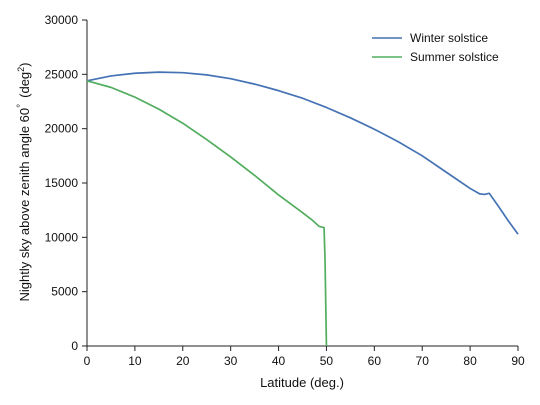 The image size is (540, 405). What do you see at coordinates (62, 74) in the screenshot?
I see `y-tick-label: 25000` at bounding box center [62, 74].